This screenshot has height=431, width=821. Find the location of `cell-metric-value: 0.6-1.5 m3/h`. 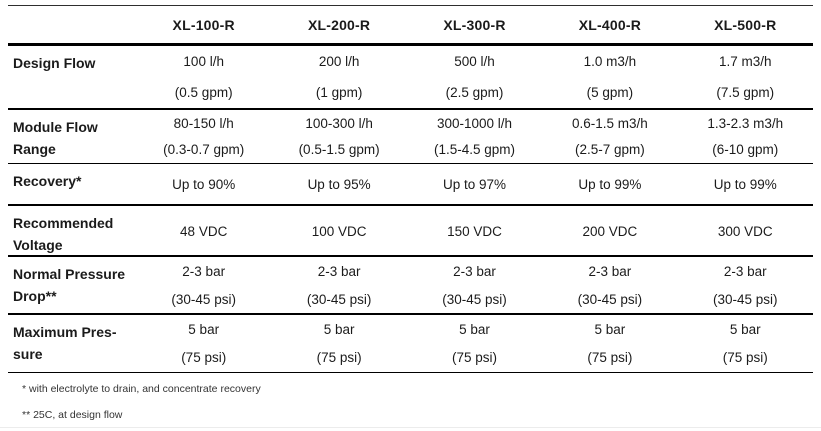

cell-metric-value: 0.6-1.5 m3/h is located at coordinates (609, 123).